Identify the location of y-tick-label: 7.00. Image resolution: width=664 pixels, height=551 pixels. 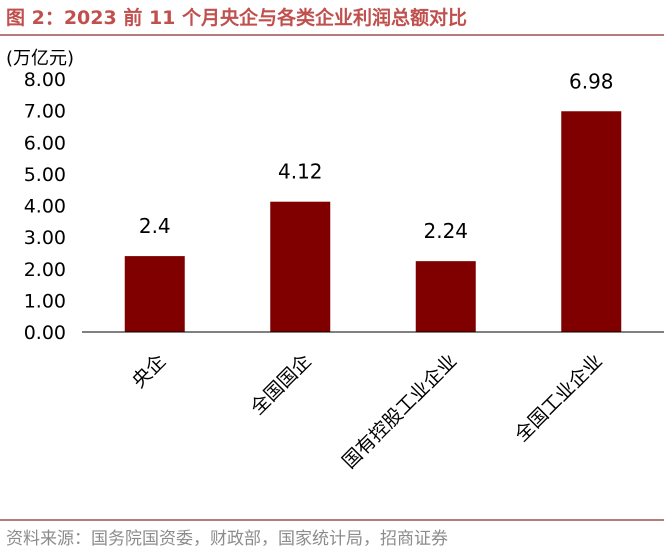
(45, 112).